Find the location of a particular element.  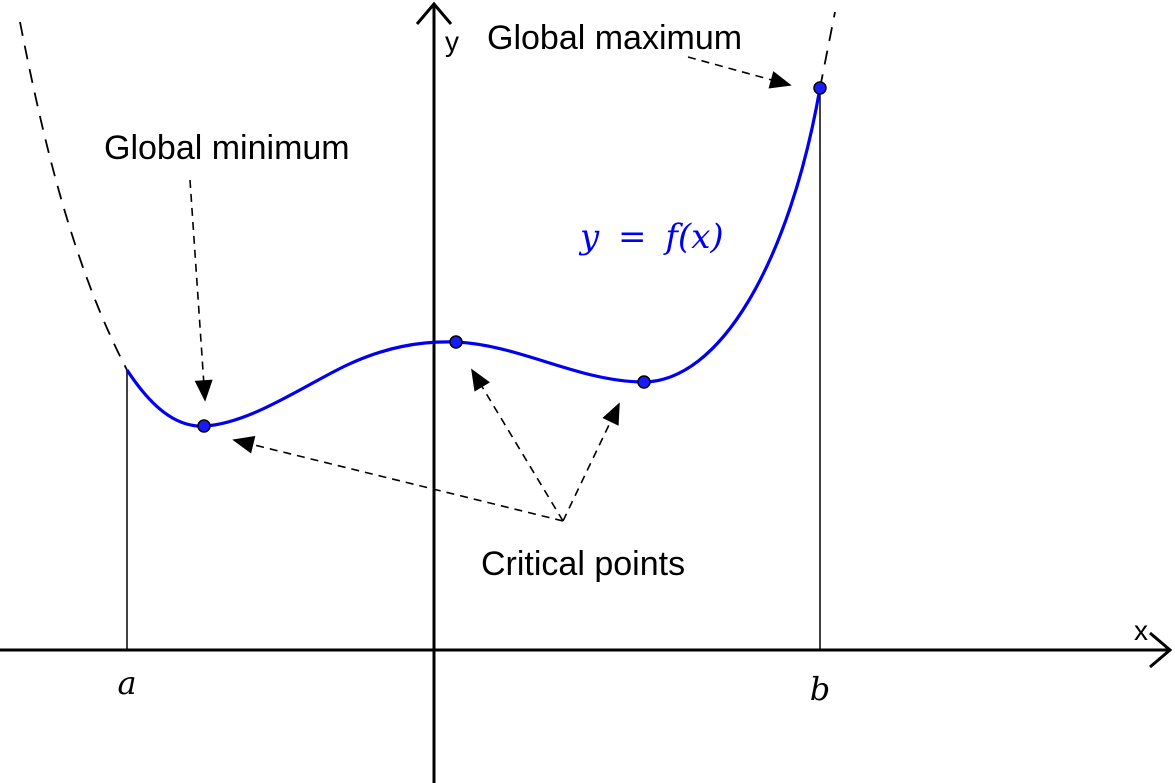

critical-points-label: Critical points is located at coordinates (583, 564).